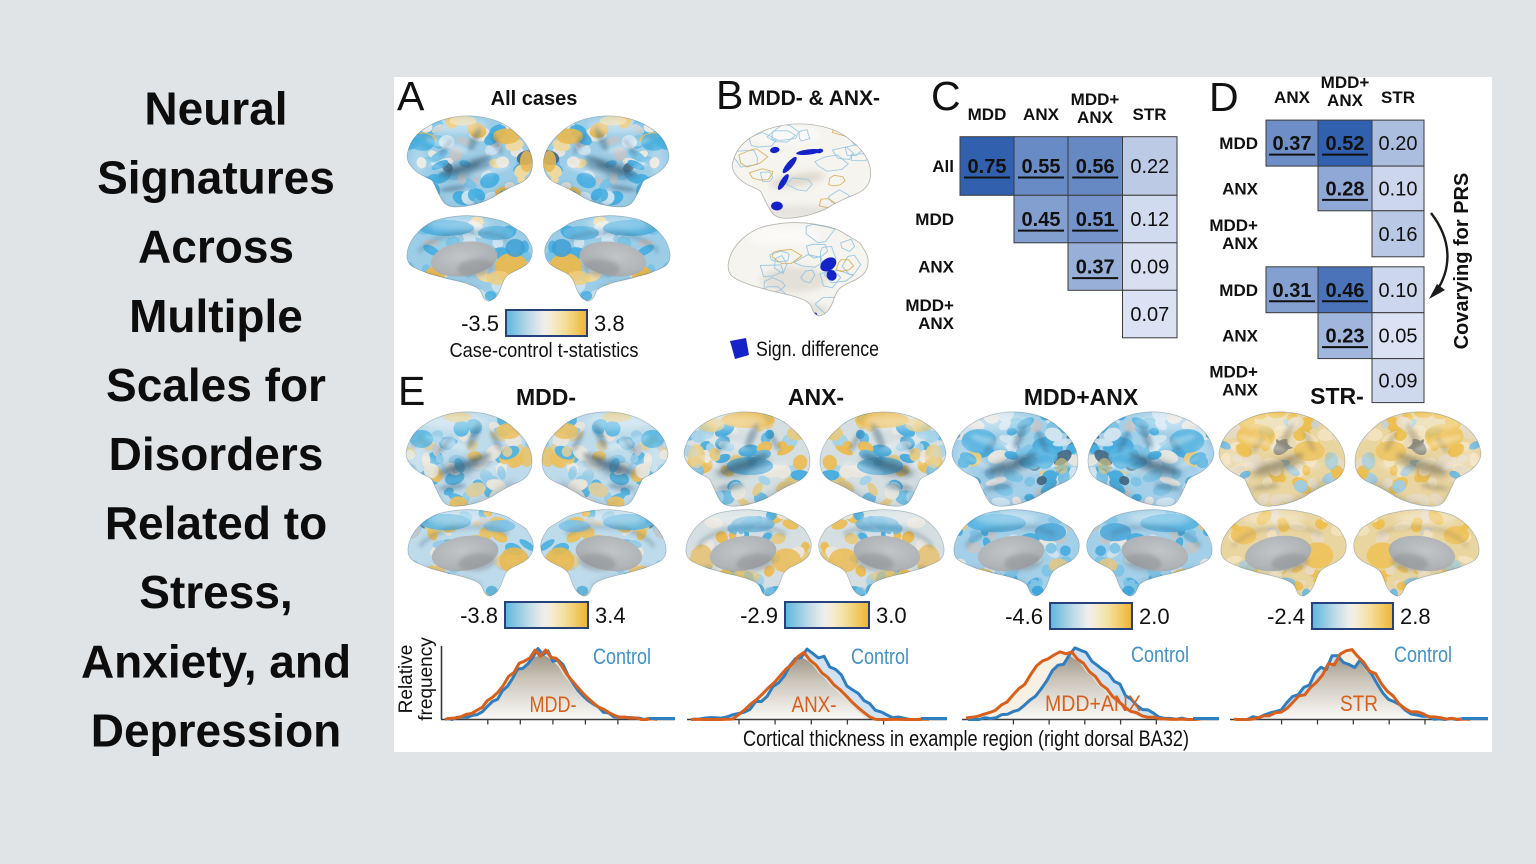 This screenshot has width=1536, height=864. What do you see at coordinates (1041, 220) in the screenshot?
I see `svg-text: 0.45` at bounding box center [1041, 220].